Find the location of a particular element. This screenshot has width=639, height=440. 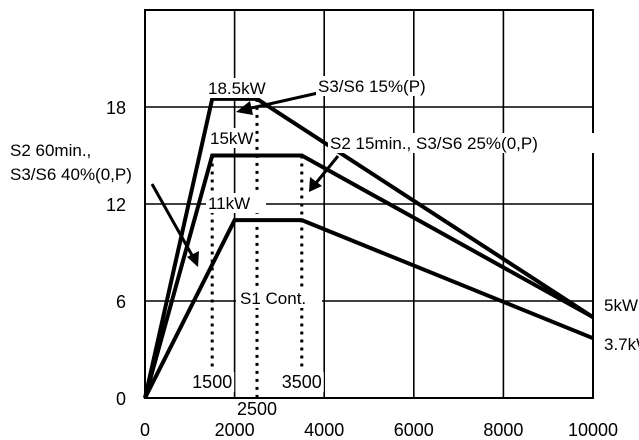

annotation-11kw: 11kW is located at coordinates (229, 203).